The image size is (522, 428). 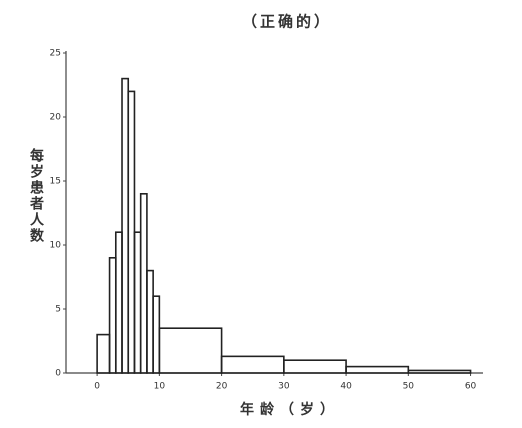 I want to click on y-tick-label: 10, so click(x=56, y=246).